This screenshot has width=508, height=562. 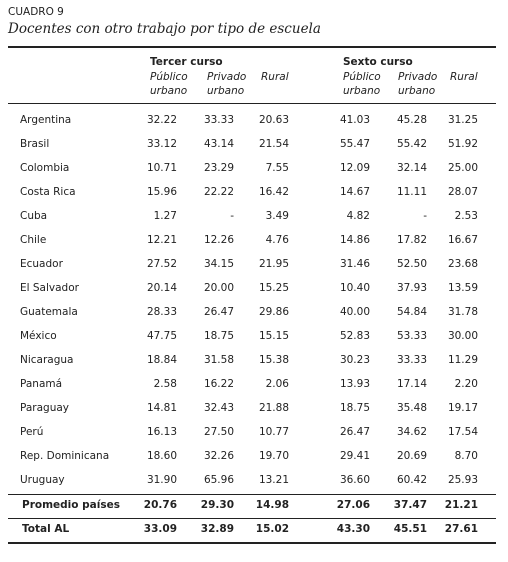 I want to click on cell: 11.11, so click(x=411, y=192).